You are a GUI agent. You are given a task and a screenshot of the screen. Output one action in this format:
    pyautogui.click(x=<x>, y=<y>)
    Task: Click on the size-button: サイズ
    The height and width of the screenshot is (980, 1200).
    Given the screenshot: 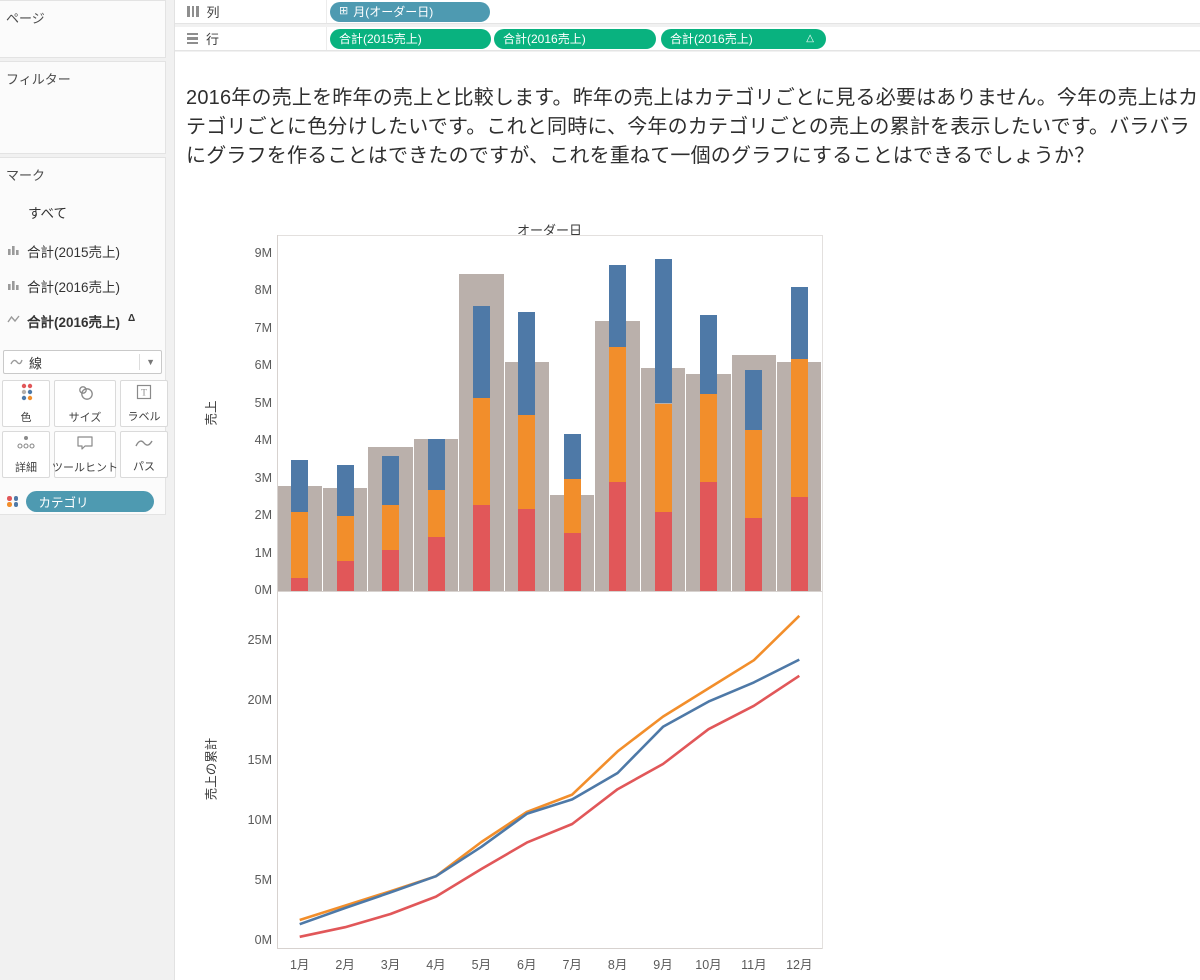 What is the action you would take?
    pyautogui.click(x=85, y=403)
    